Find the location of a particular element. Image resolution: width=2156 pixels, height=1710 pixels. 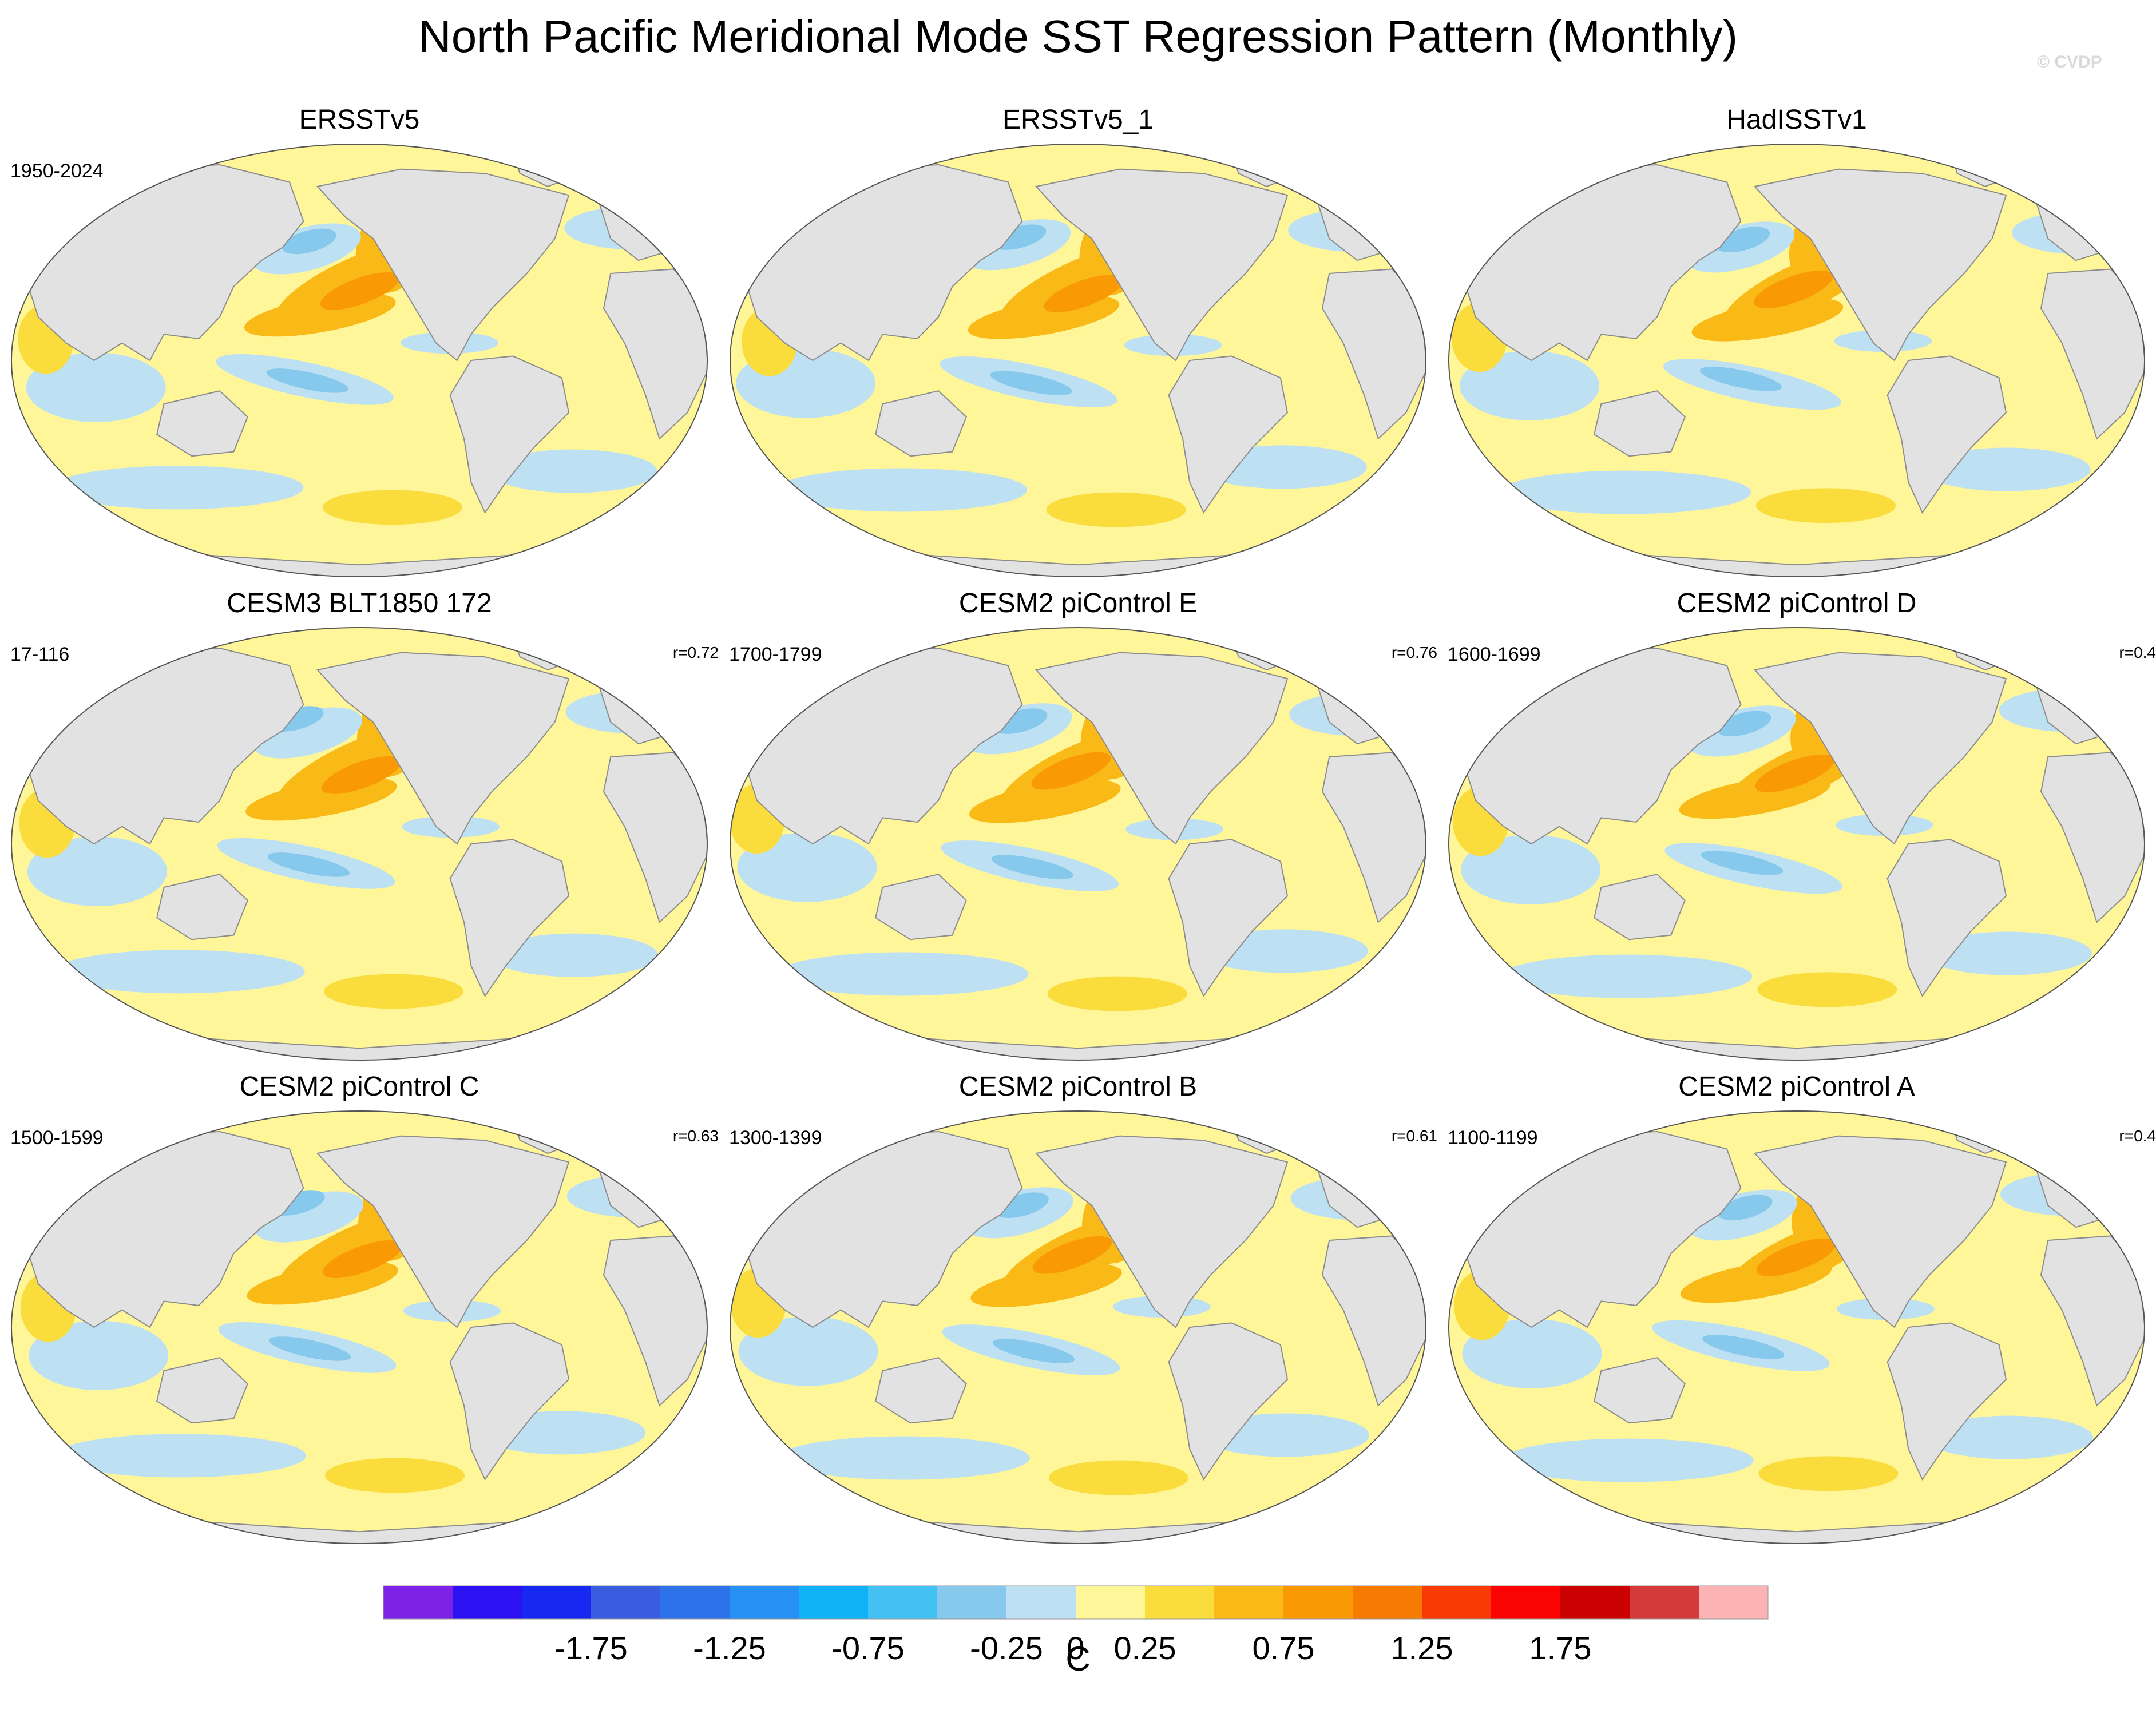

panel-pattern-correlation: r=0.61 is located at coordinates (1414, 1136).